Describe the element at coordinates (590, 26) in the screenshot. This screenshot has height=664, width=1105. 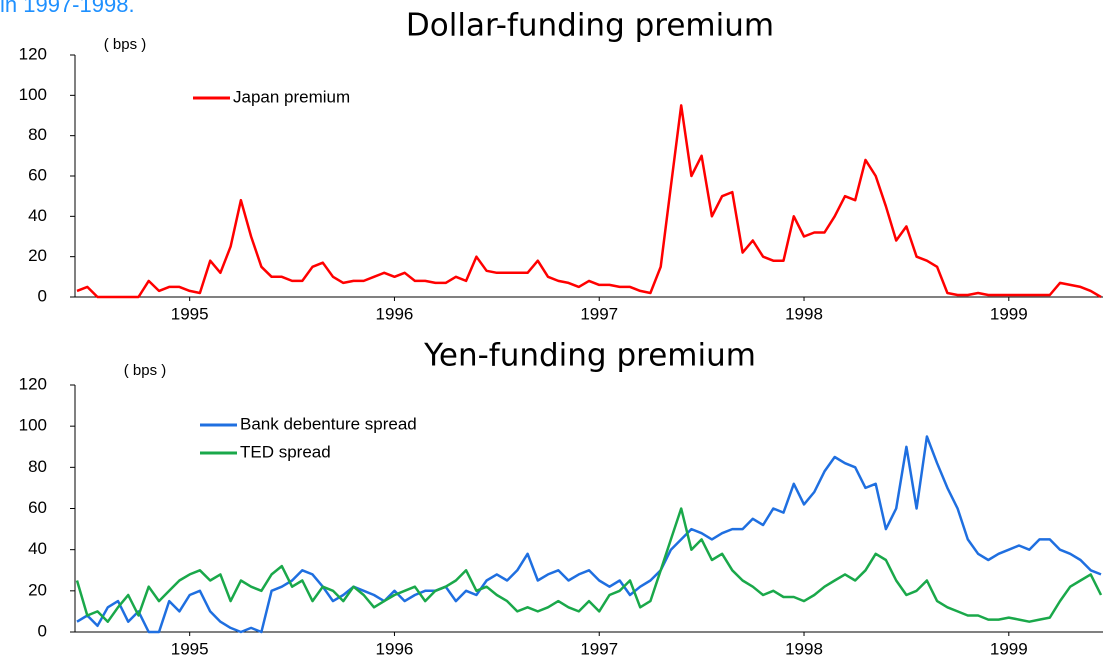
I see `chart-title: Dollar-funding premium` at that location.